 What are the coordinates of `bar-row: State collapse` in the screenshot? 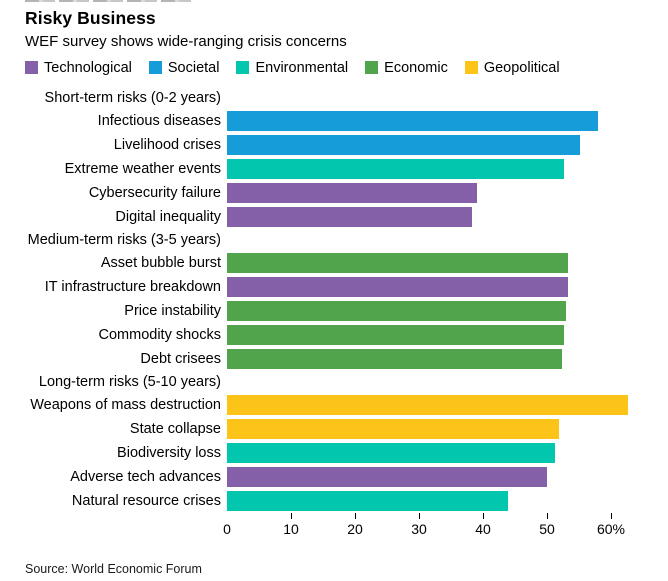 It's located at (334, 429).